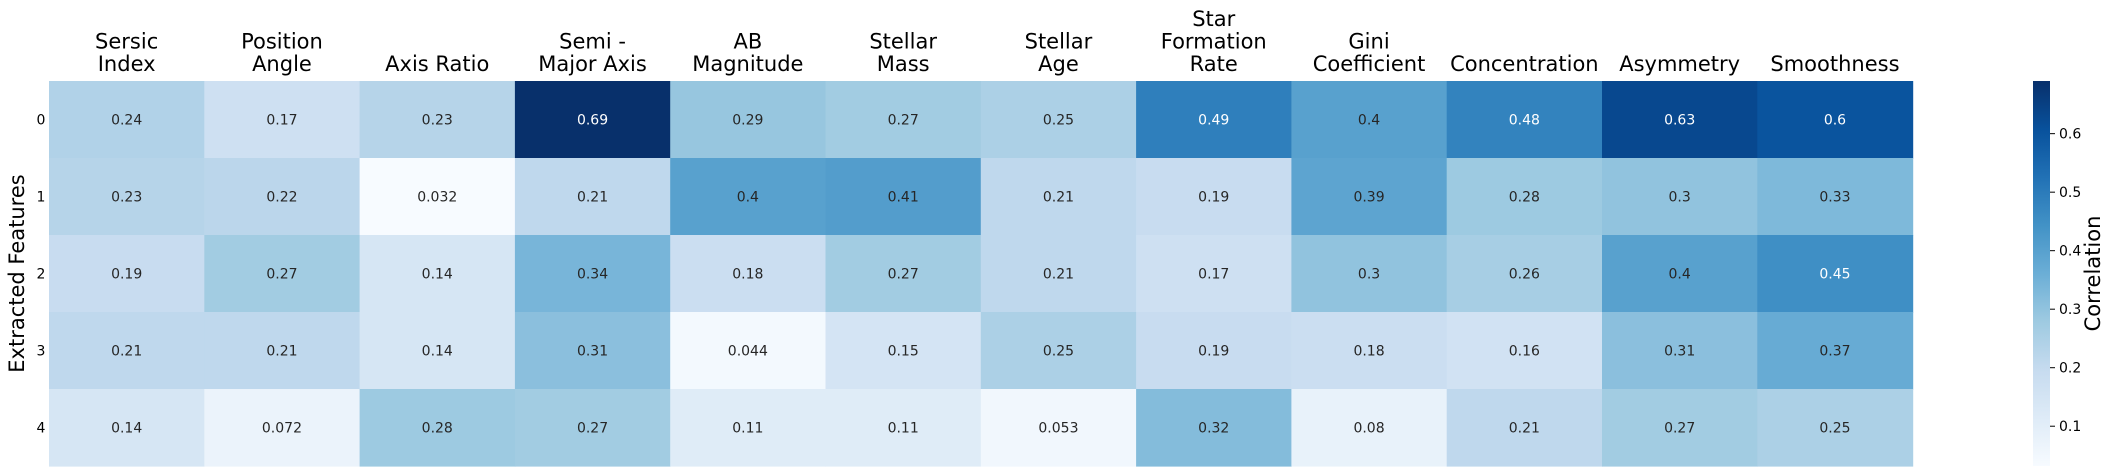 This screenshot has height=476, width=2112. What do you see at coordinates (592, 275) in the screenshot?
I see `cell-annotation: 0.34` at bounding box center [592, 275].